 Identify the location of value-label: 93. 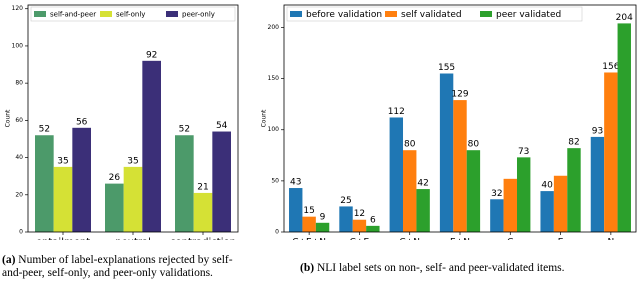
(597, 131).